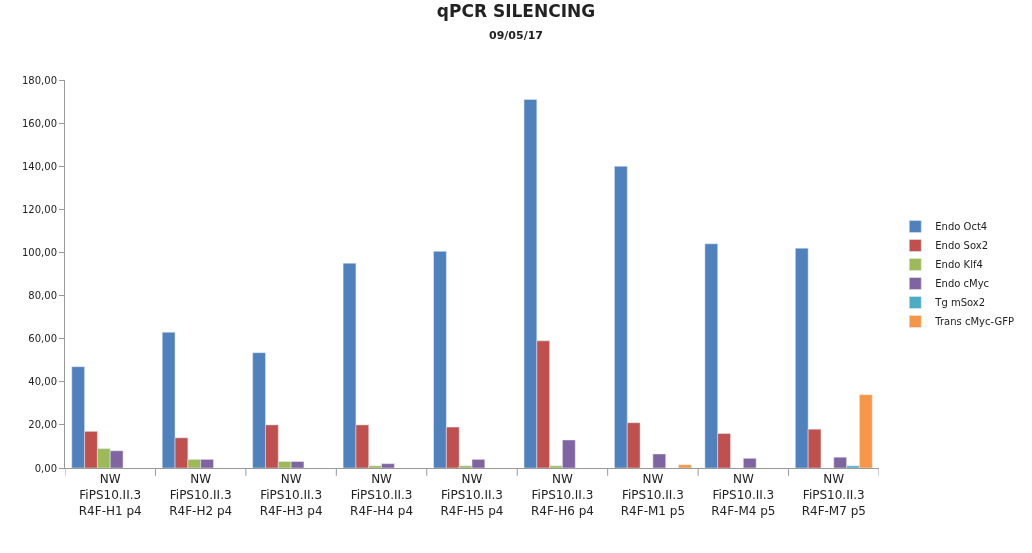 The height and width of the screenshot is (553, 1032). I want to click on x-tick-label: NW FiPS10.II.3 R4F-M1 p5, so click(653, 495).